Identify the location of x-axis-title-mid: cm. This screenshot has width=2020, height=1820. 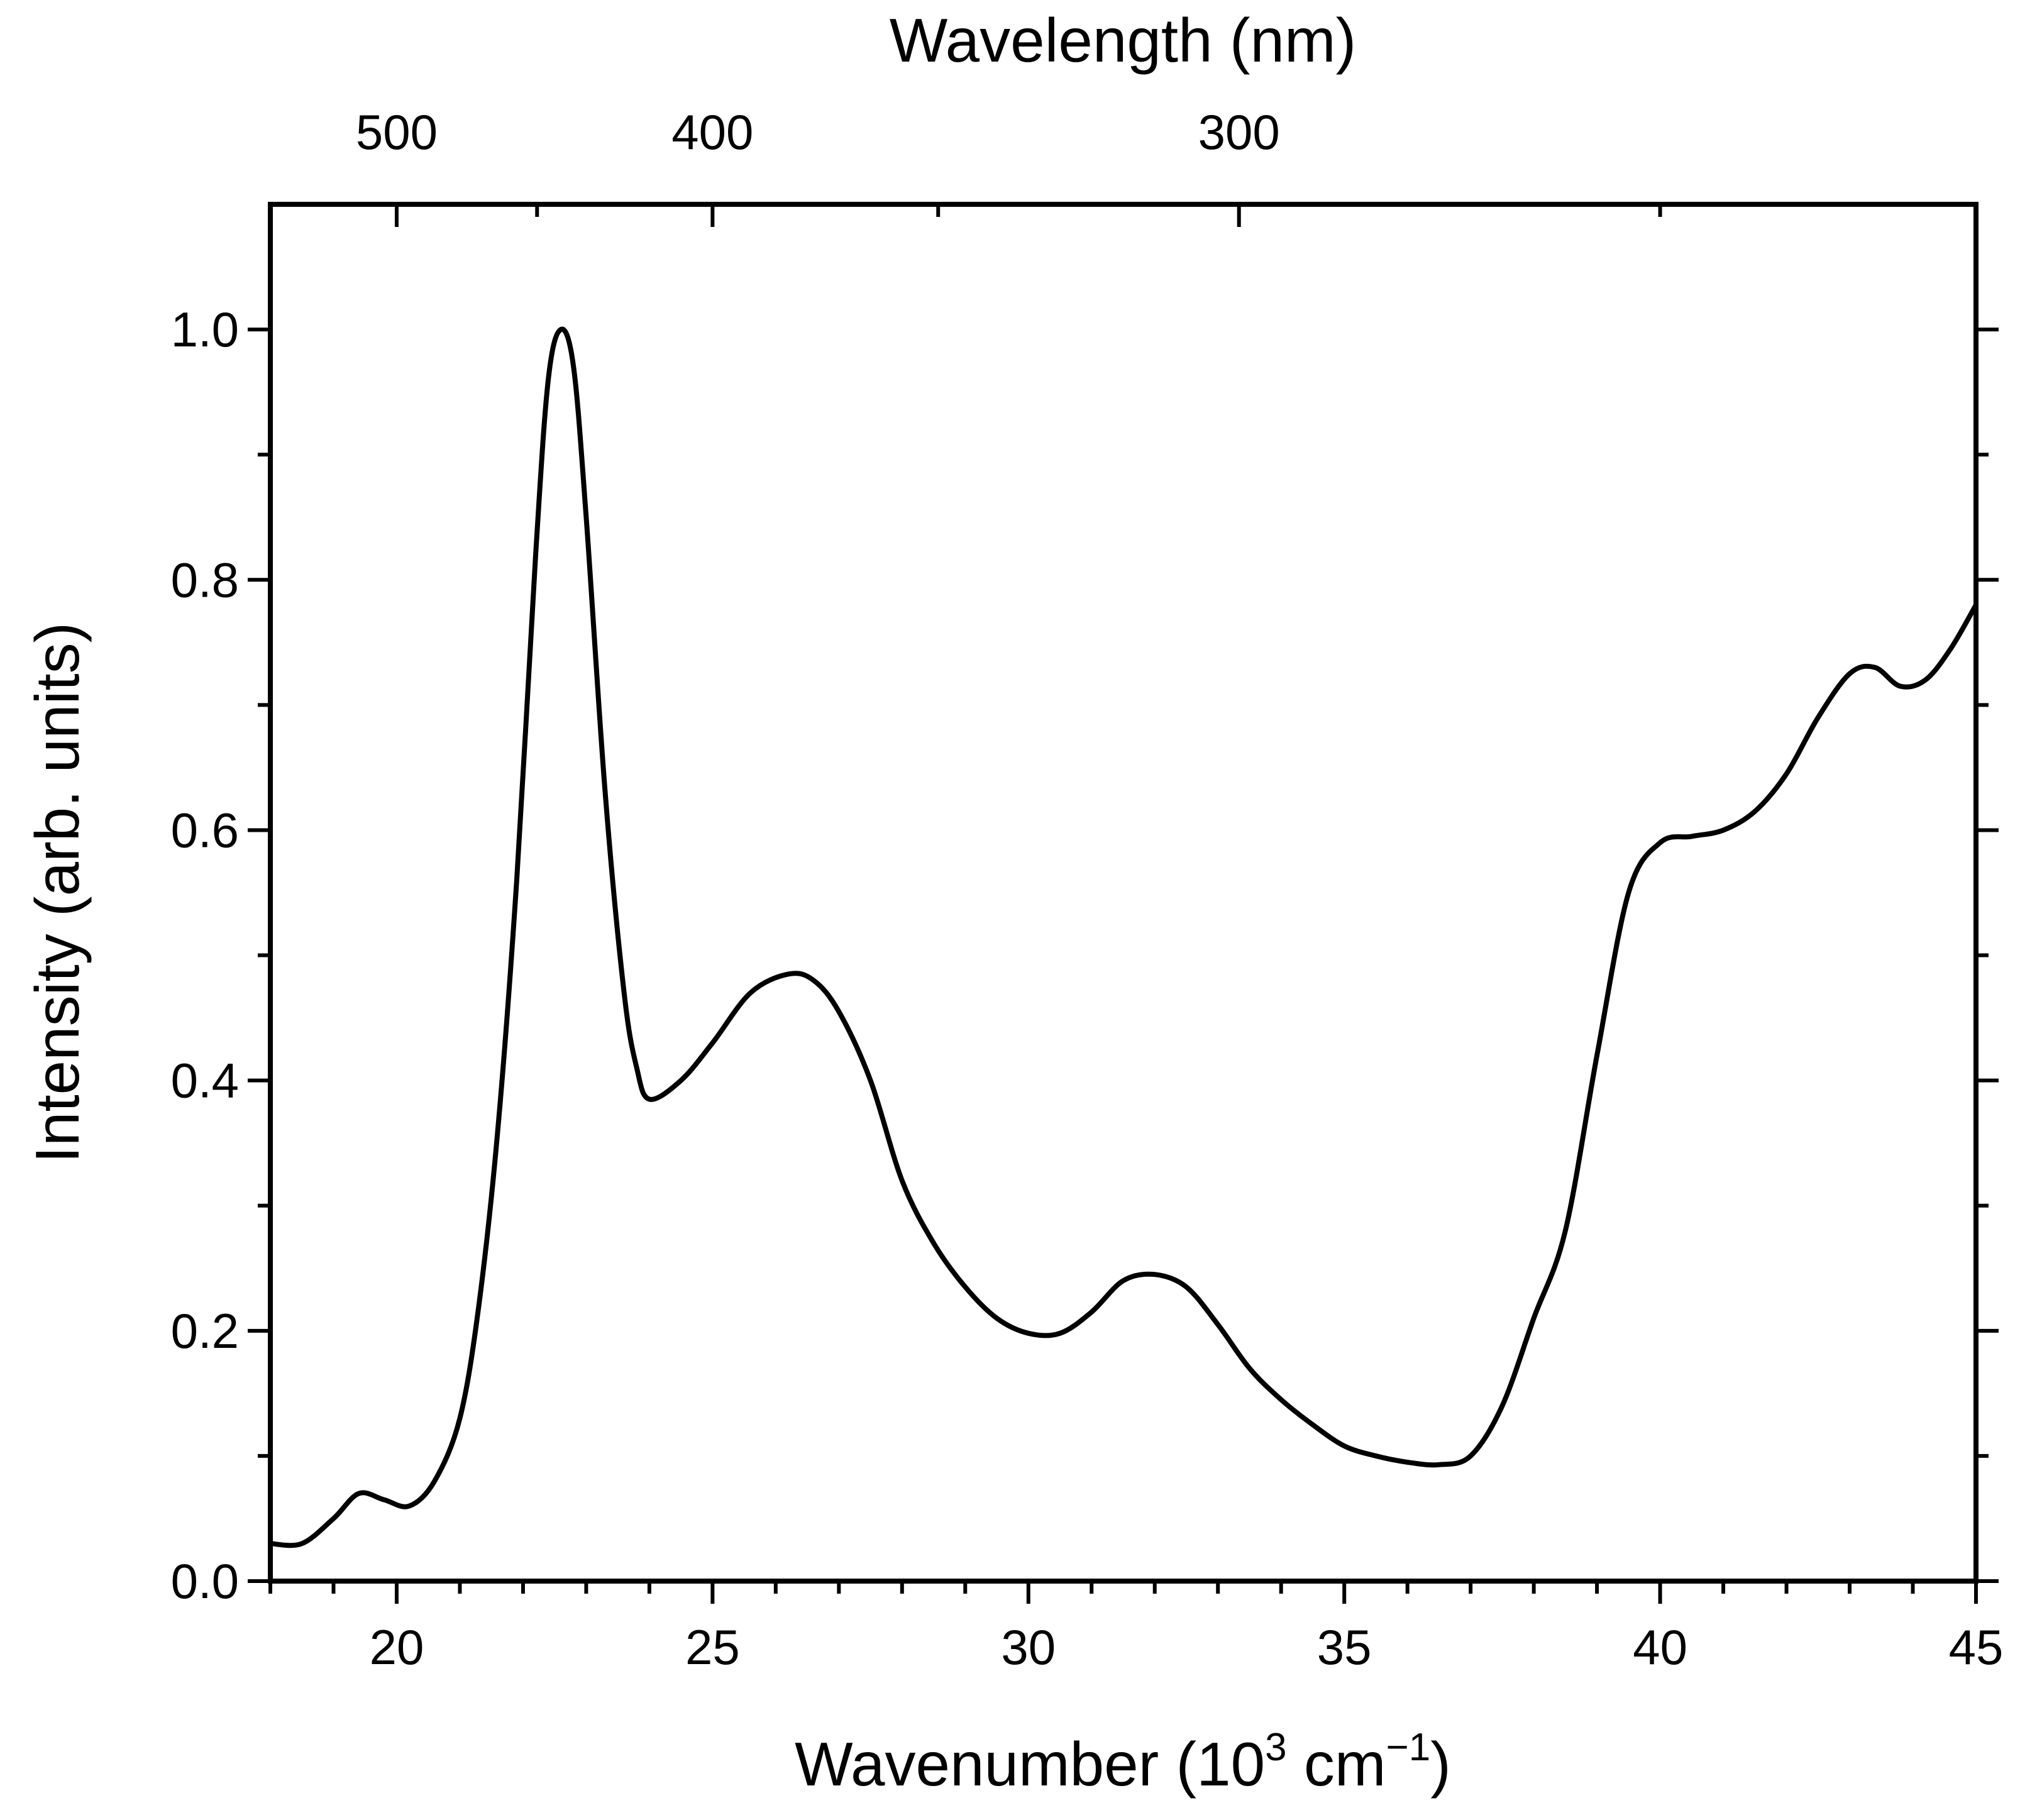
(1337, 1764).